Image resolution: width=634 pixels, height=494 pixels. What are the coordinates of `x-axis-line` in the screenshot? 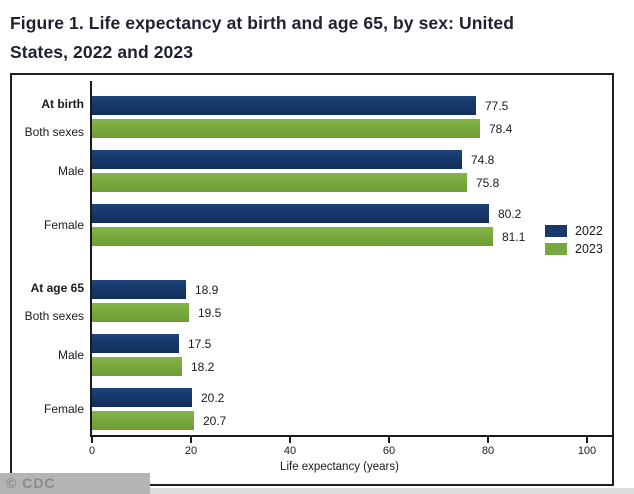 It's located at (351, 436).